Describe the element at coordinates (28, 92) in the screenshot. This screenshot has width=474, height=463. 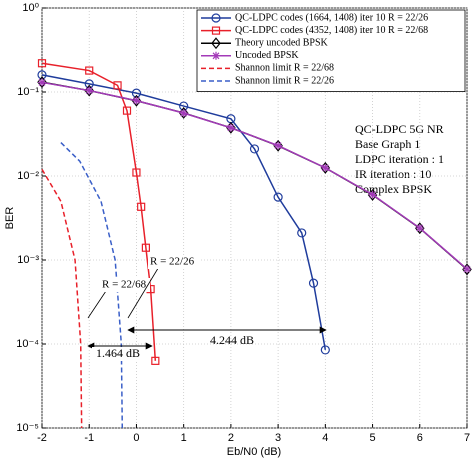
I see `y-tick-label: 10⁻¹` at that location.